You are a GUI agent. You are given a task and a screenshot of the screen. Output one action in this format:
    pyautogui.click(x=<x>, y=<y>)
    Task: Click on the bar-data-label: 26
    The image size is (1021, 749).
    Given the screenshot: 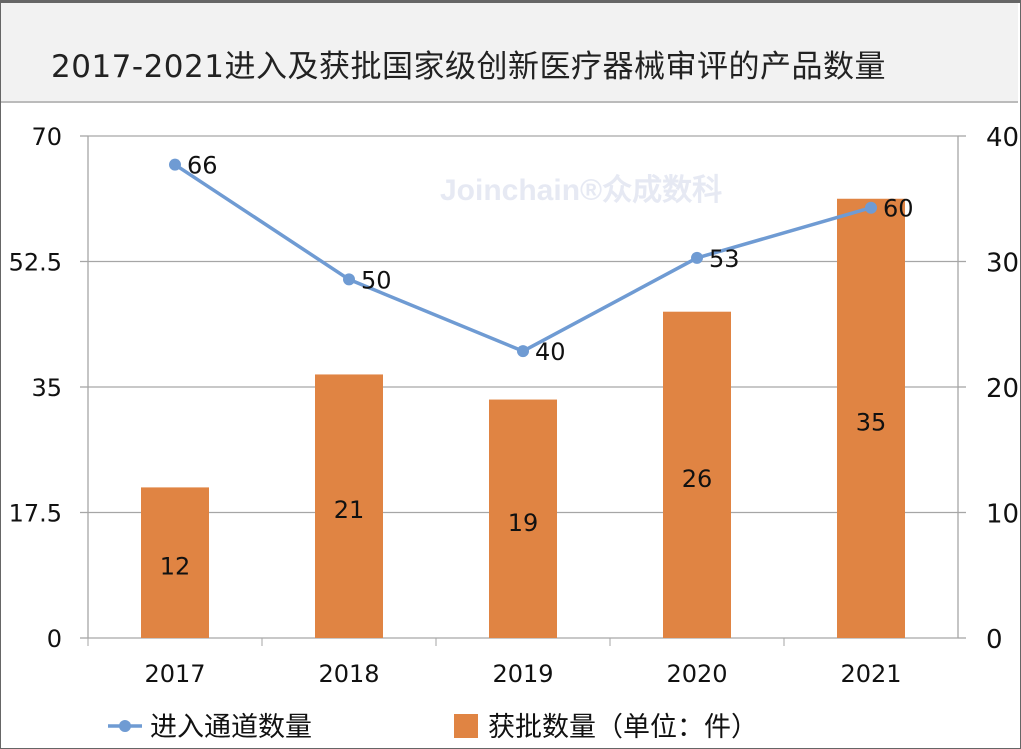 What is the action you would take?
    pyautogui.click(x=697, y=479)
    